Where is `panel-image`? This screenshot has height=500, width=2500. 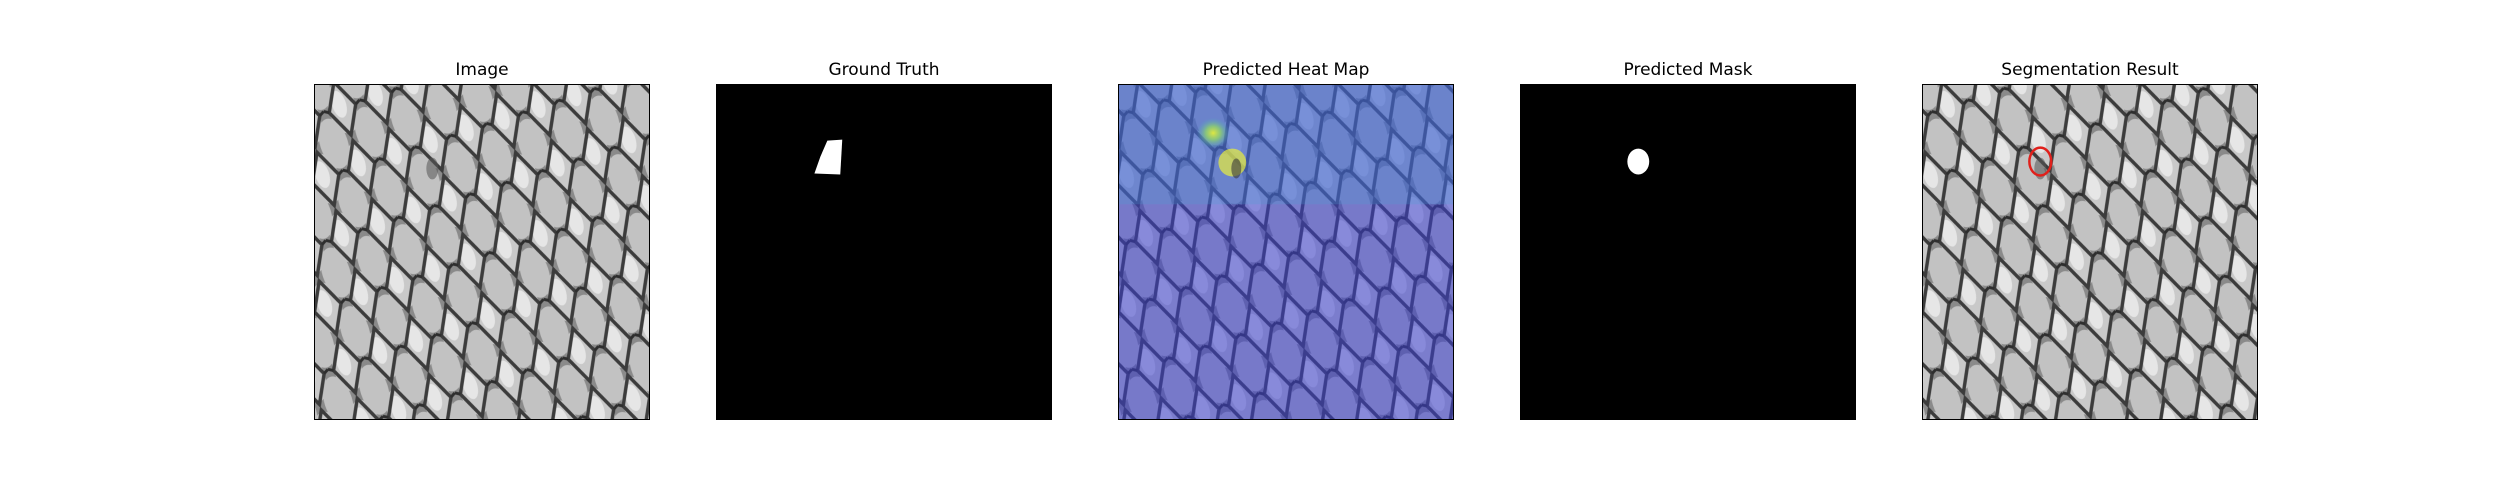 panel-image is located at coordinates (482, 252).